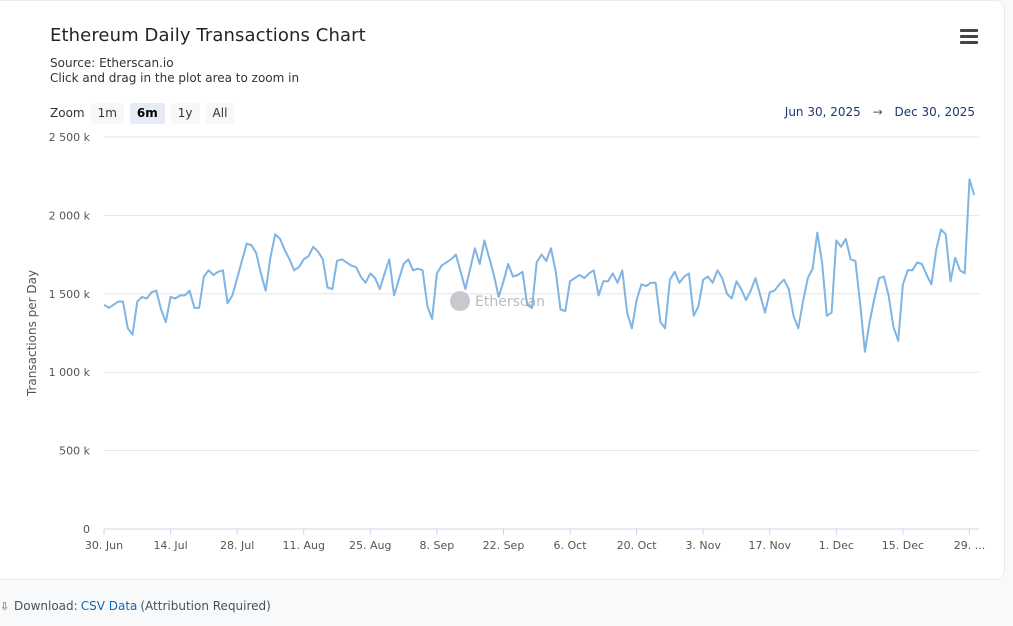  What do you see at coordinates (46, 606) in the screenshot?
I see `download-prefix: Download:` at bounding box center [46, 606].